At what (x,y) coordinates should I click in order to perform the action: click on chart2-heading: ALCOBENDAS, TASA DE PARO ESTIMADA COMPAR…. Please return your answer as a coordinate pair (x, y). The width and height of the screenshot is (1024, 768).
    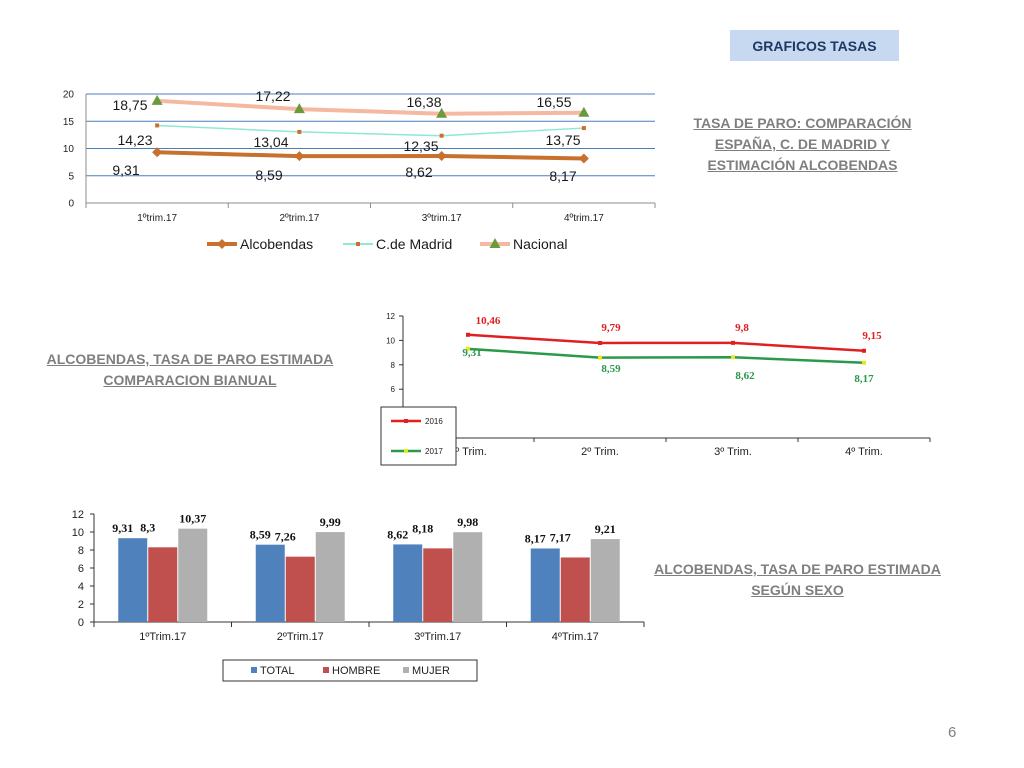
    Looking at the image, I should click on (190, 369).